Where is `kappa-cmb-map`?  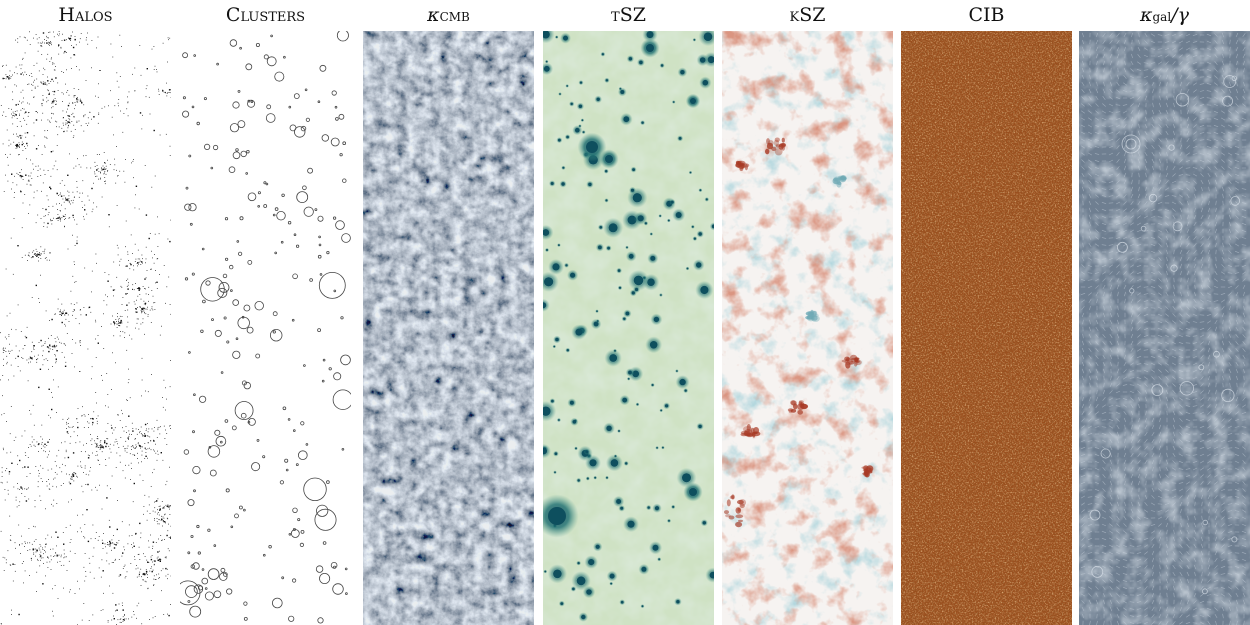 kappa-cmb-map is located at coordinates (448, 328).